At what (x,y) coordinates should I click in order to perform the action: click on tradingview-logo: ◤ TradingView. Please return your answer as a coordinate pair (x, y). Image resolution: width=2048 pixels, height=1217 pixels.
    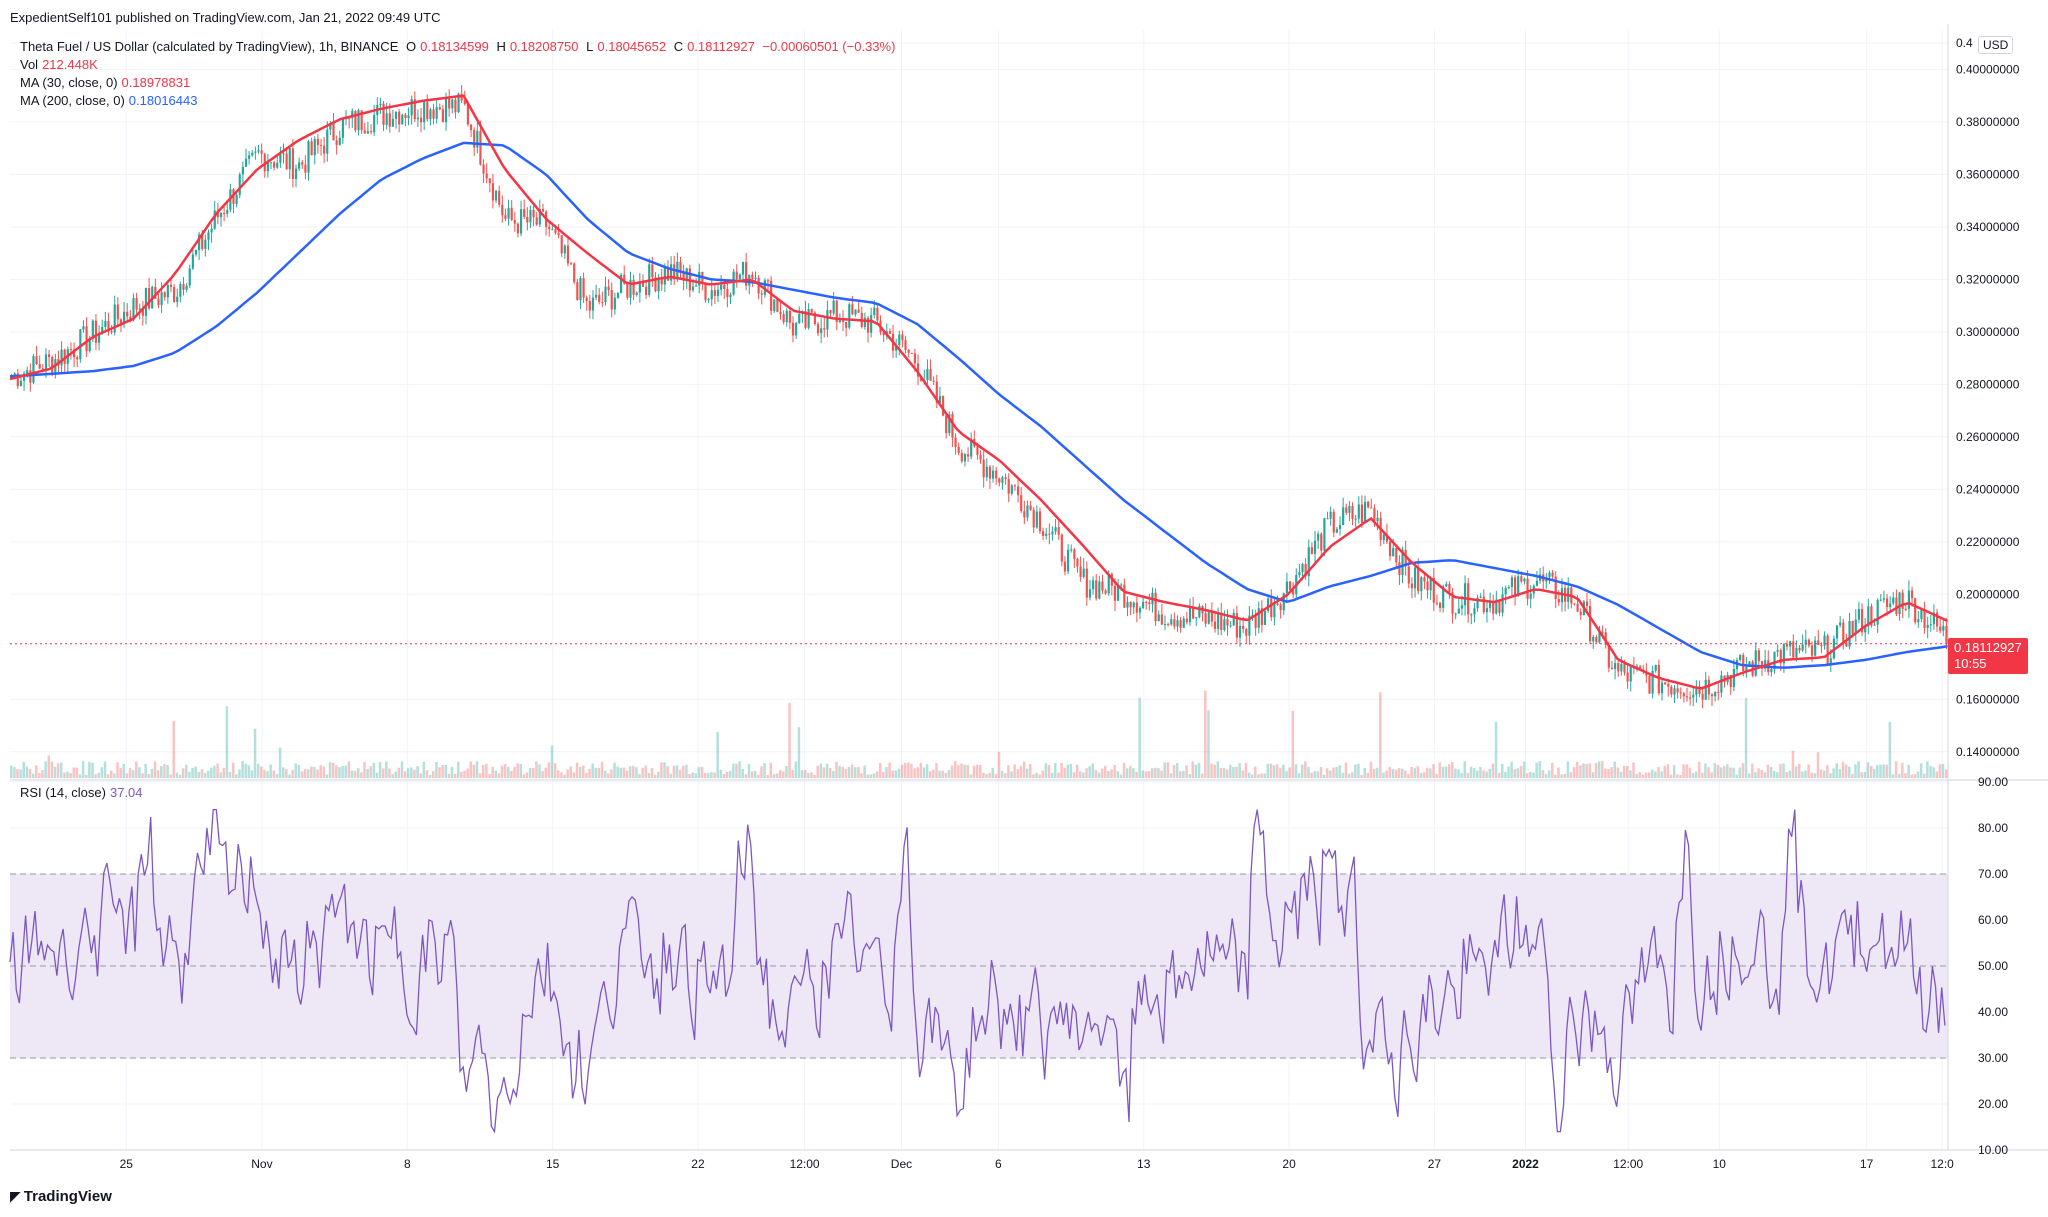
    Looking at the image, I should click on (61, 1196).